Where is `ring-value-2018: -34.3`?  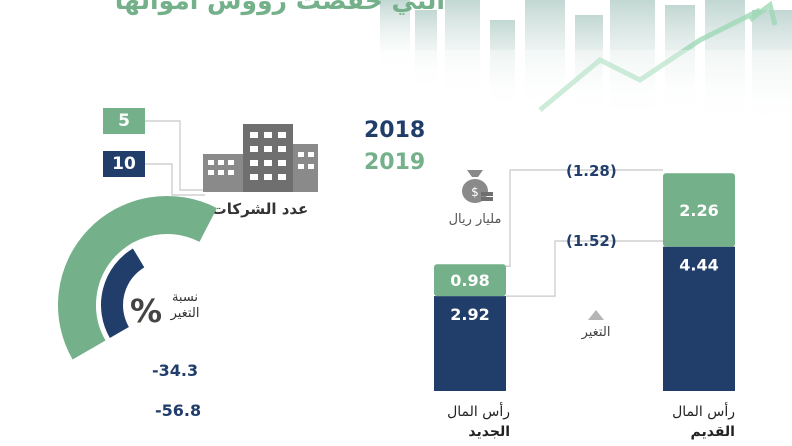
ring-value-2018: -34.3 is located at coordinates (175, 370).